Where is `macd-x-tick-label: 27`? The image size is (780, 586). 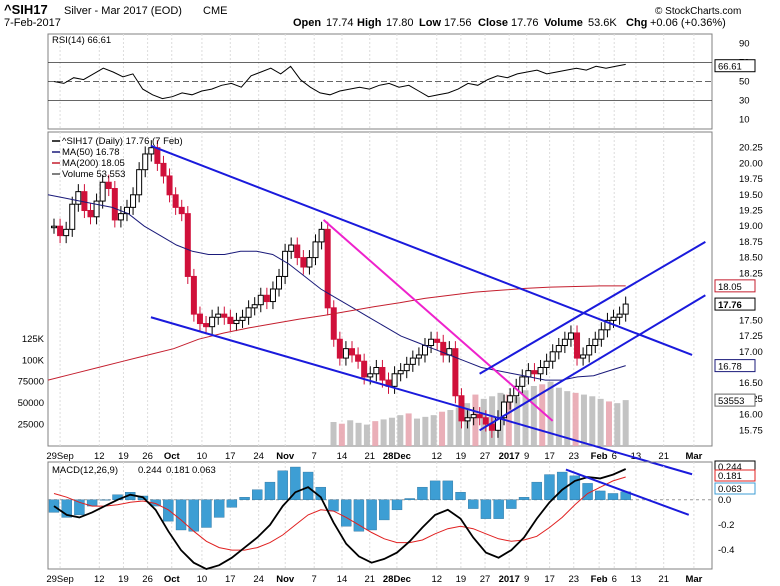
macd-x-tick-label: 27 is located at coordinates (485, 579).